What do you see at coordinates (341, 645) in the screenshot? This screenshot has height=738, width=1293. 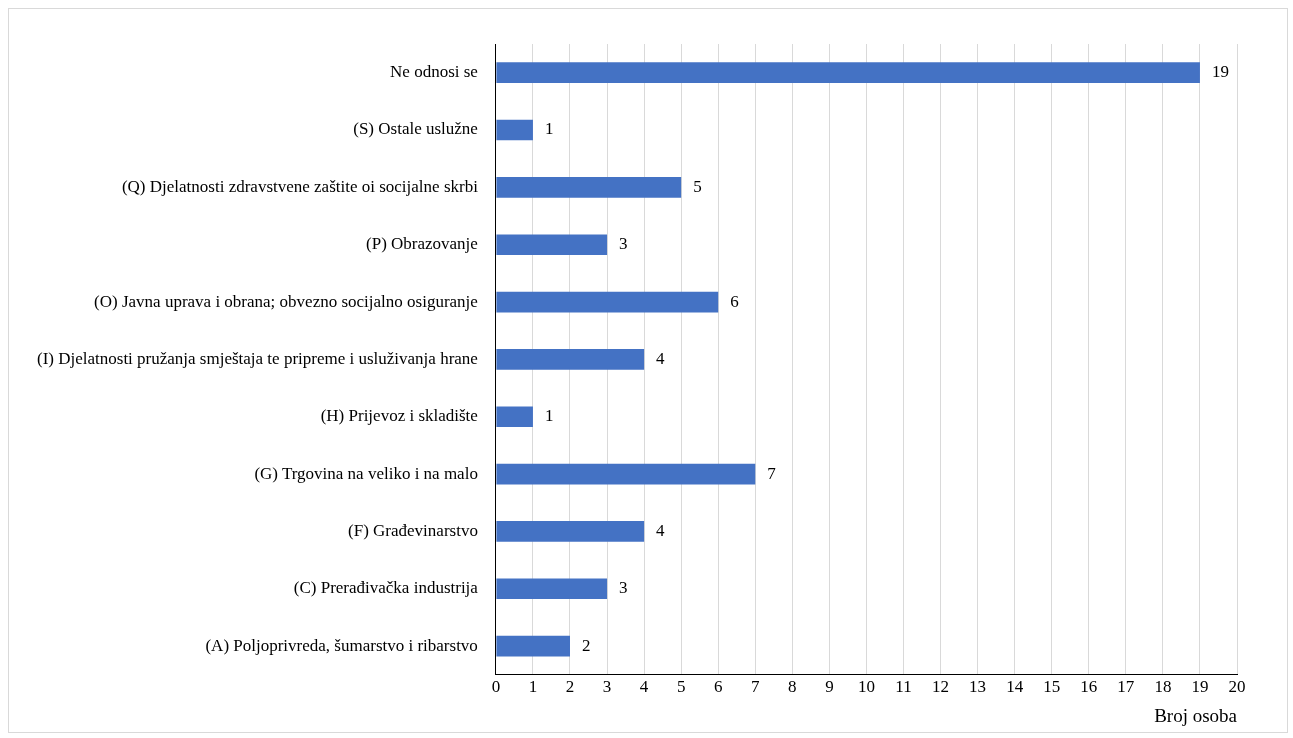 I see `y-tick-label: (A) Poljoprivreda, šumarstvo i ribarstvo` at bounding box center [341, 645].